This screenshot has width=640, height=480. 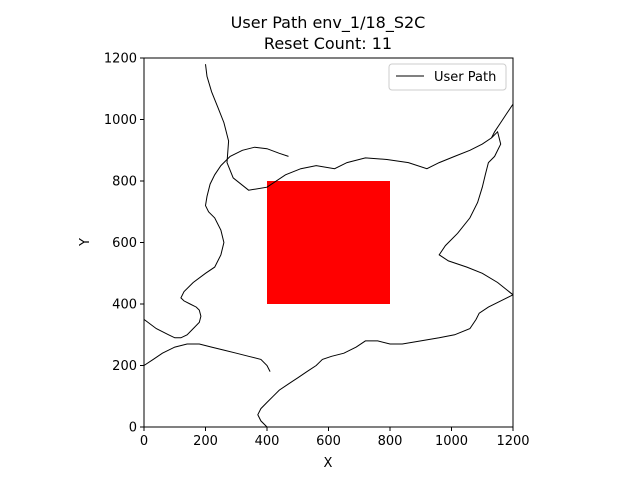 I want to click on legend: User Path, so click(x=447, y=77).